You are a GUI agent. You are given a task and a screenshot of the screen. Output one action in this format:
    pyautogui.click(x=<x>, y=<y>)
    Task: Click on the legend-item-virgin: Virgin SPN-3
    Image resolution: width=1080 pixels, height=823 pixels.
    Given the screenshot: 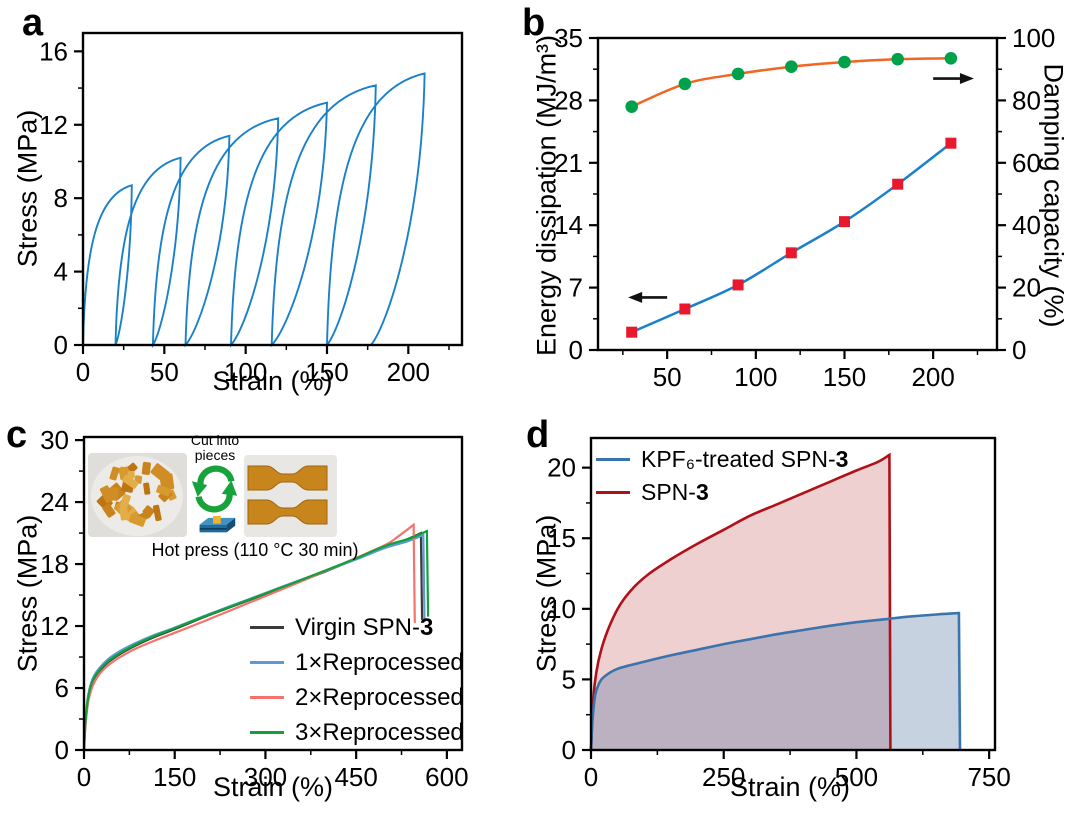 What is the action you would take?
    pyautogui.click(x=357, y=627)
    